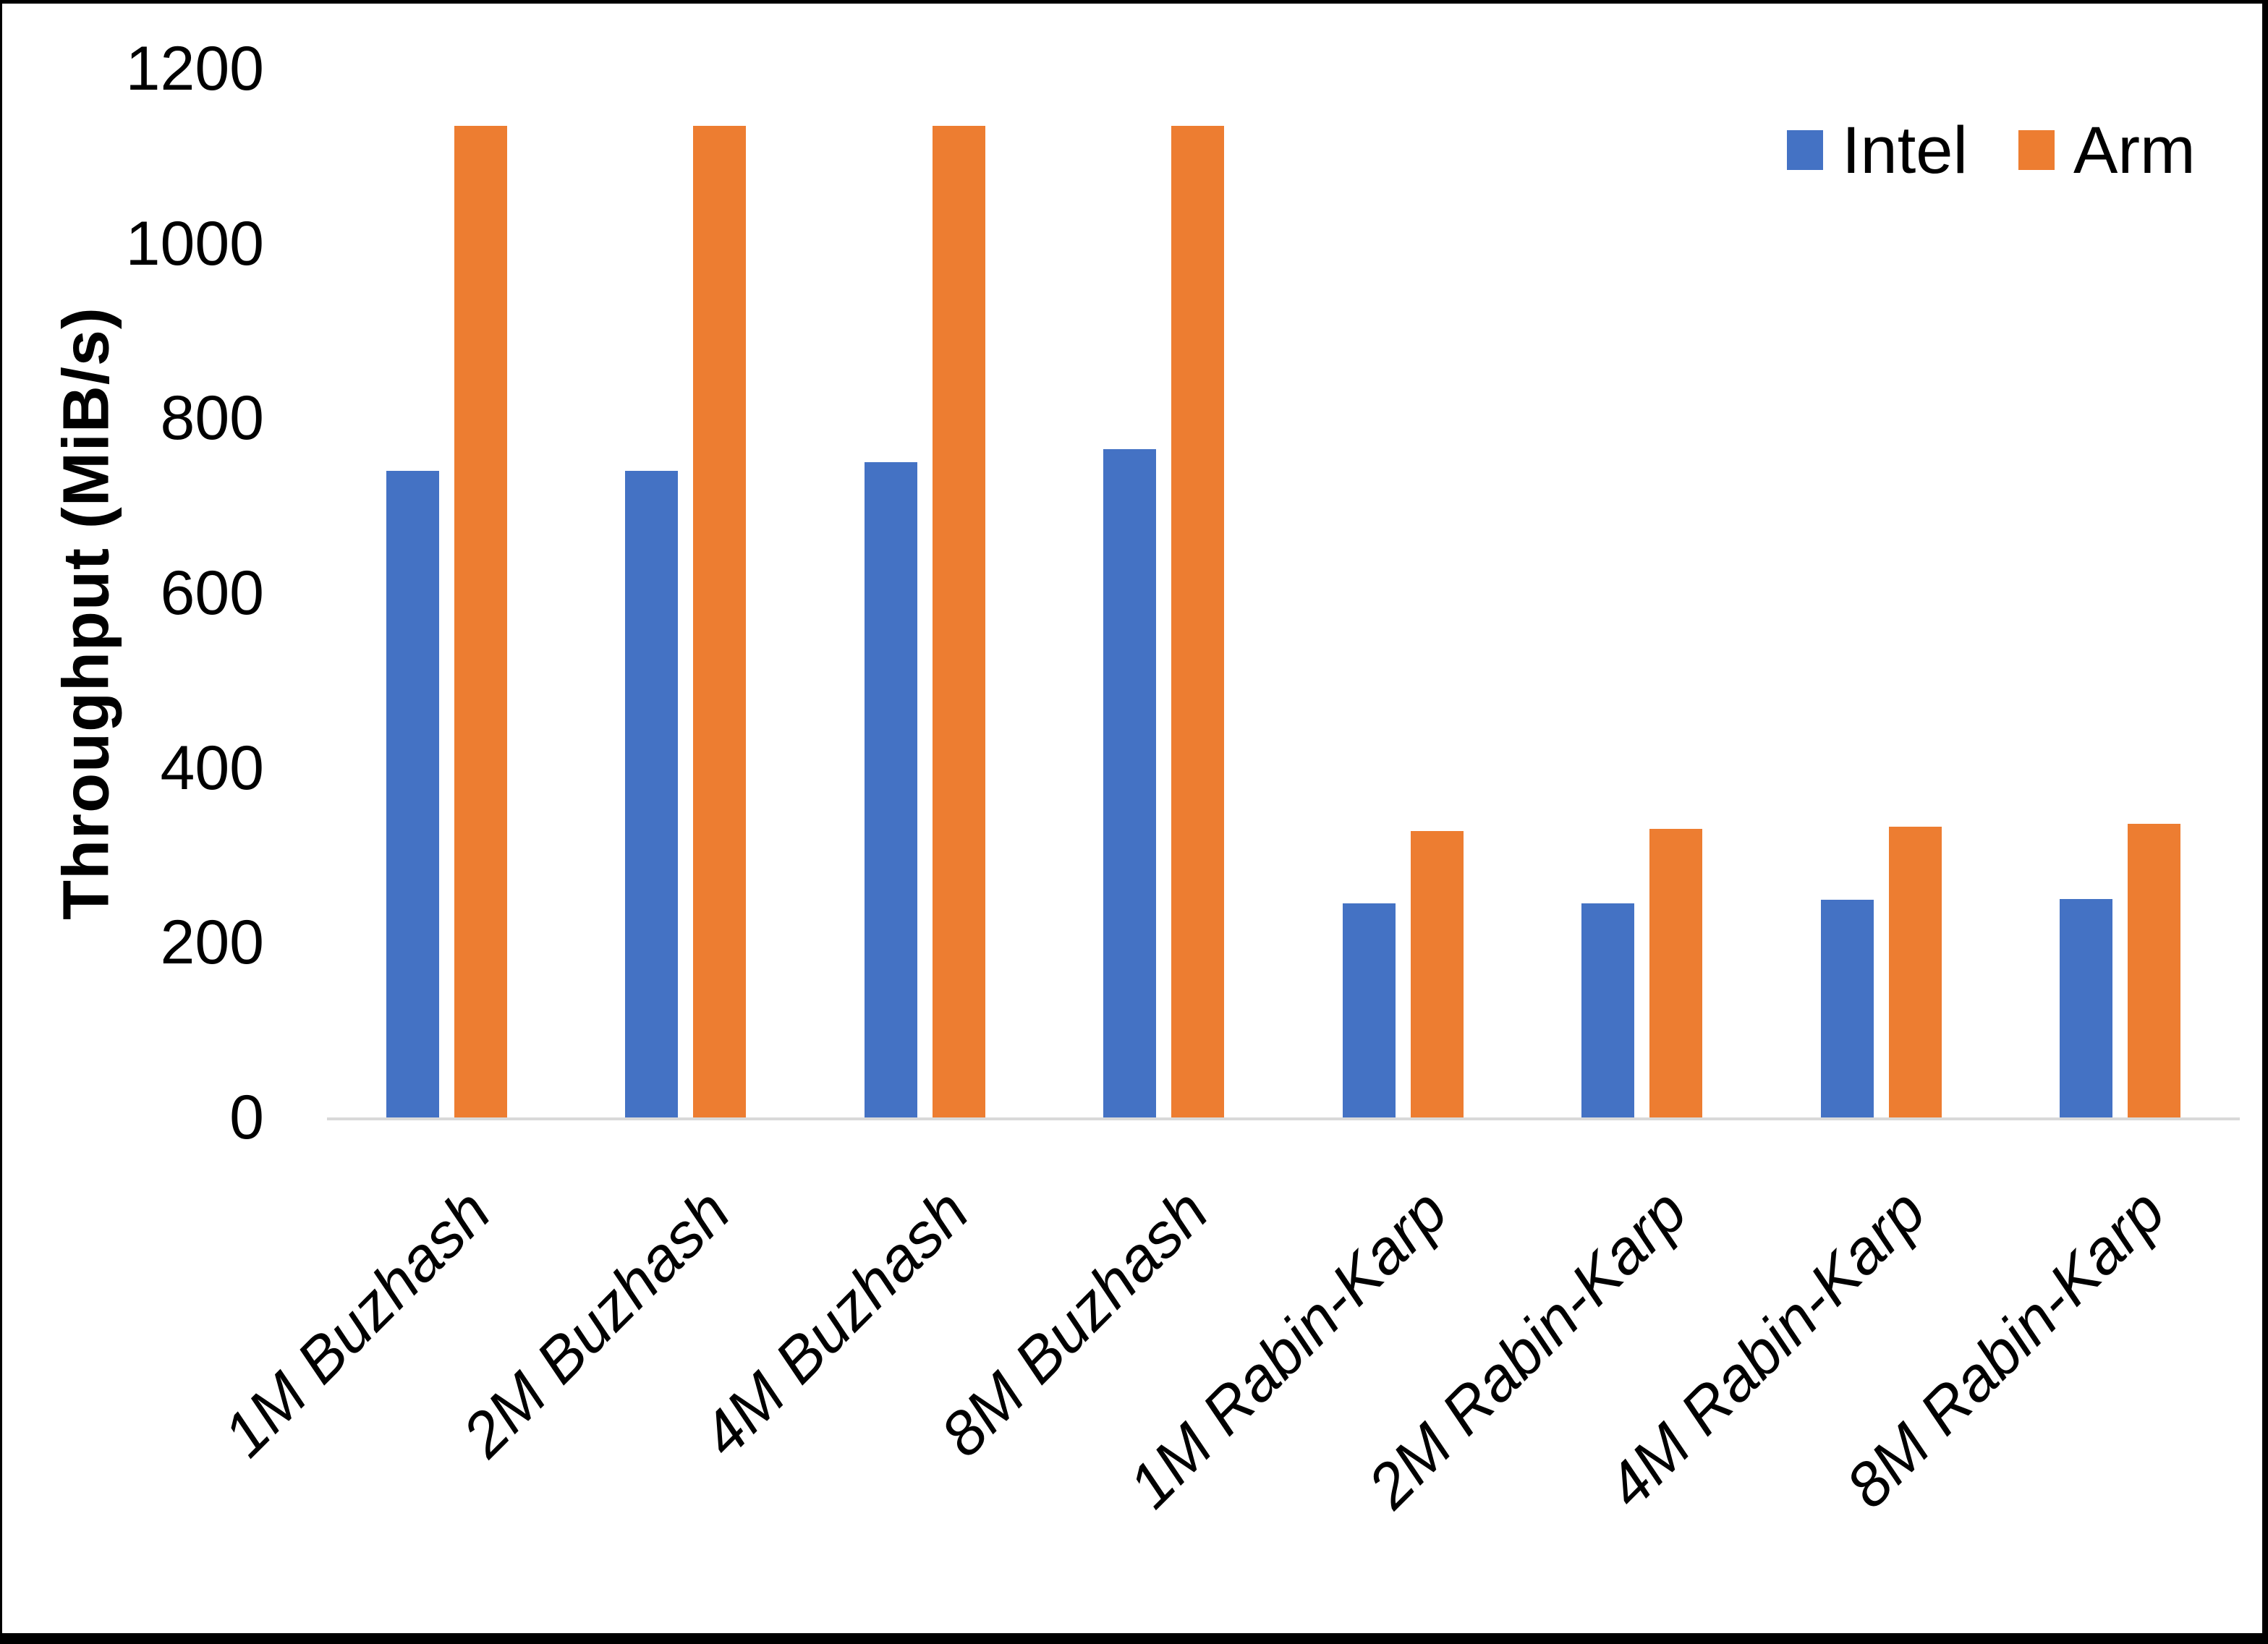 The height and width of the screenshot is (1644, 2268). I want to click on y-tick-label: 1000, so click(194, 243).